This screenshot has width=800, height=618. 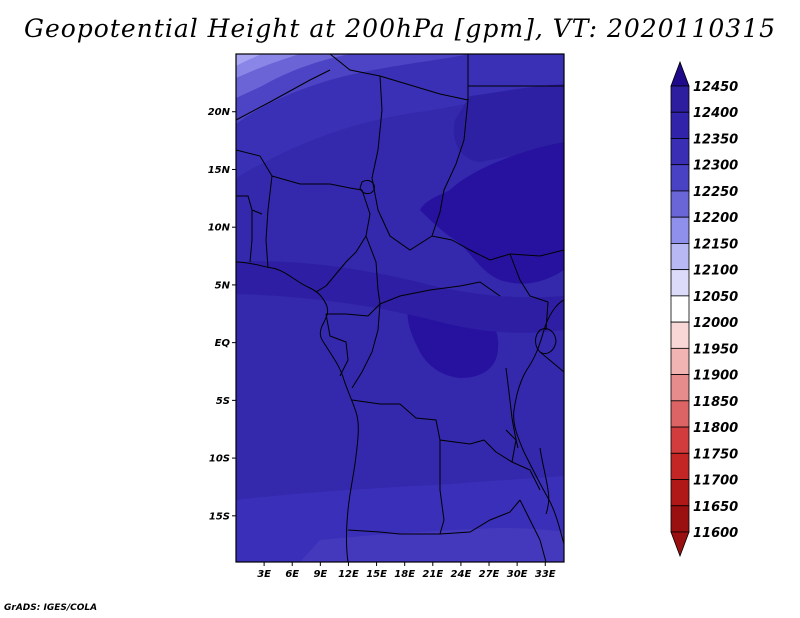 What do you see at coordinates (508, 123) in the screenshot?
I see `contour-band-12350-north` at bounding box center [508, 123].